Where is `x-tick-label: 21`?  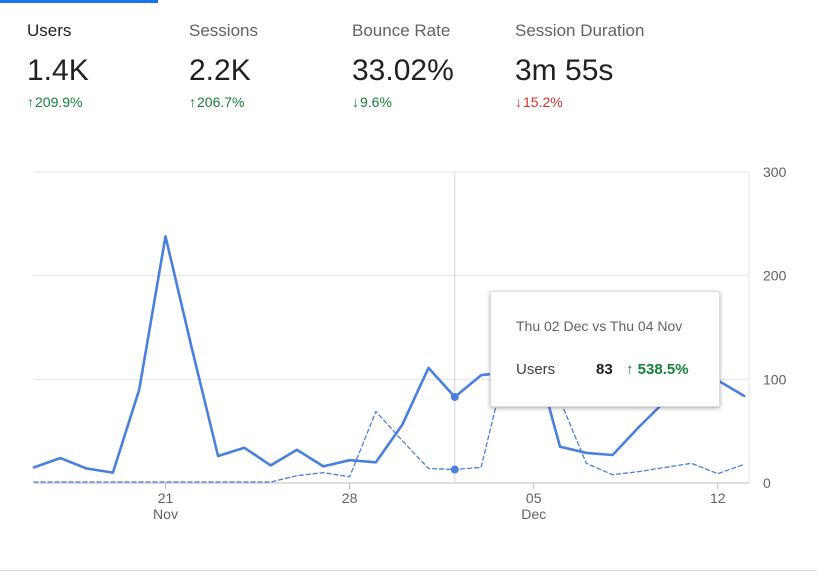
x-tick-label: 21 is located at coordinates (166, 498).